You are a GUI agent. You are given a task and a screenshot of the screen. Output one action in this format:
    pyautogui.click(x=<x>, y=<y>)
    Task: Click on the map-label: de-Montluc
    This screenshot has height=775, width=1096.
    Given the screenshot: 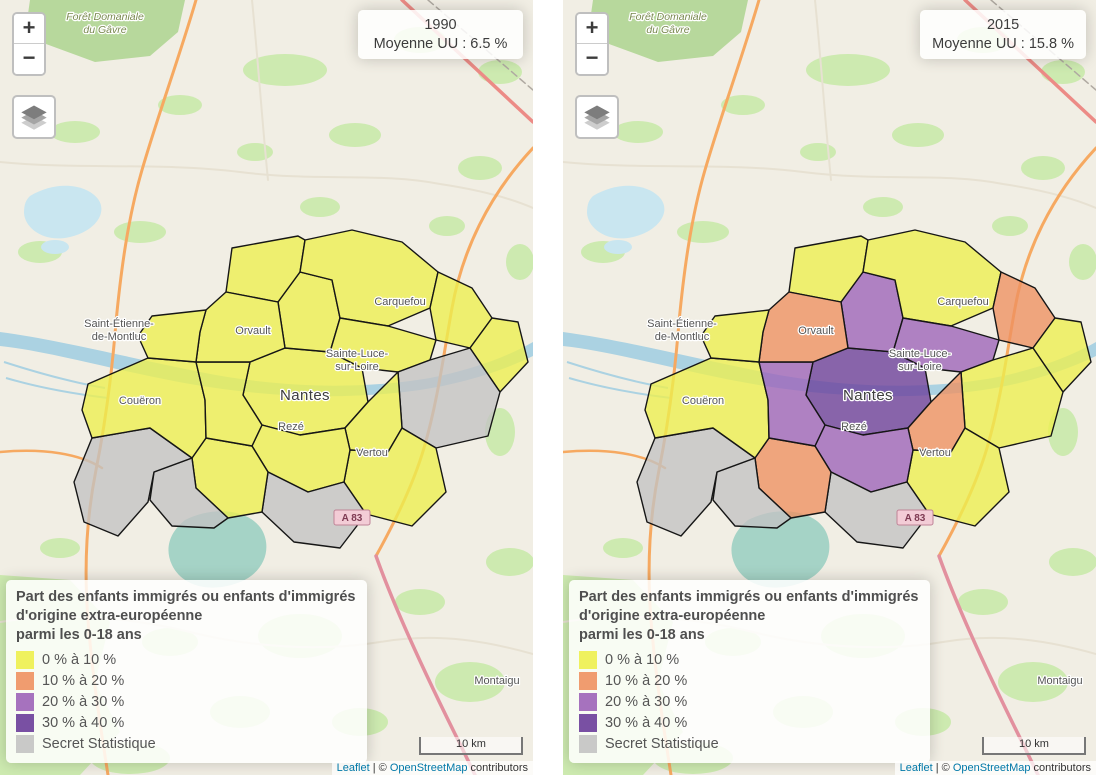 What is the action you would take?
    pyautogui.click(x=119, y=337)
    